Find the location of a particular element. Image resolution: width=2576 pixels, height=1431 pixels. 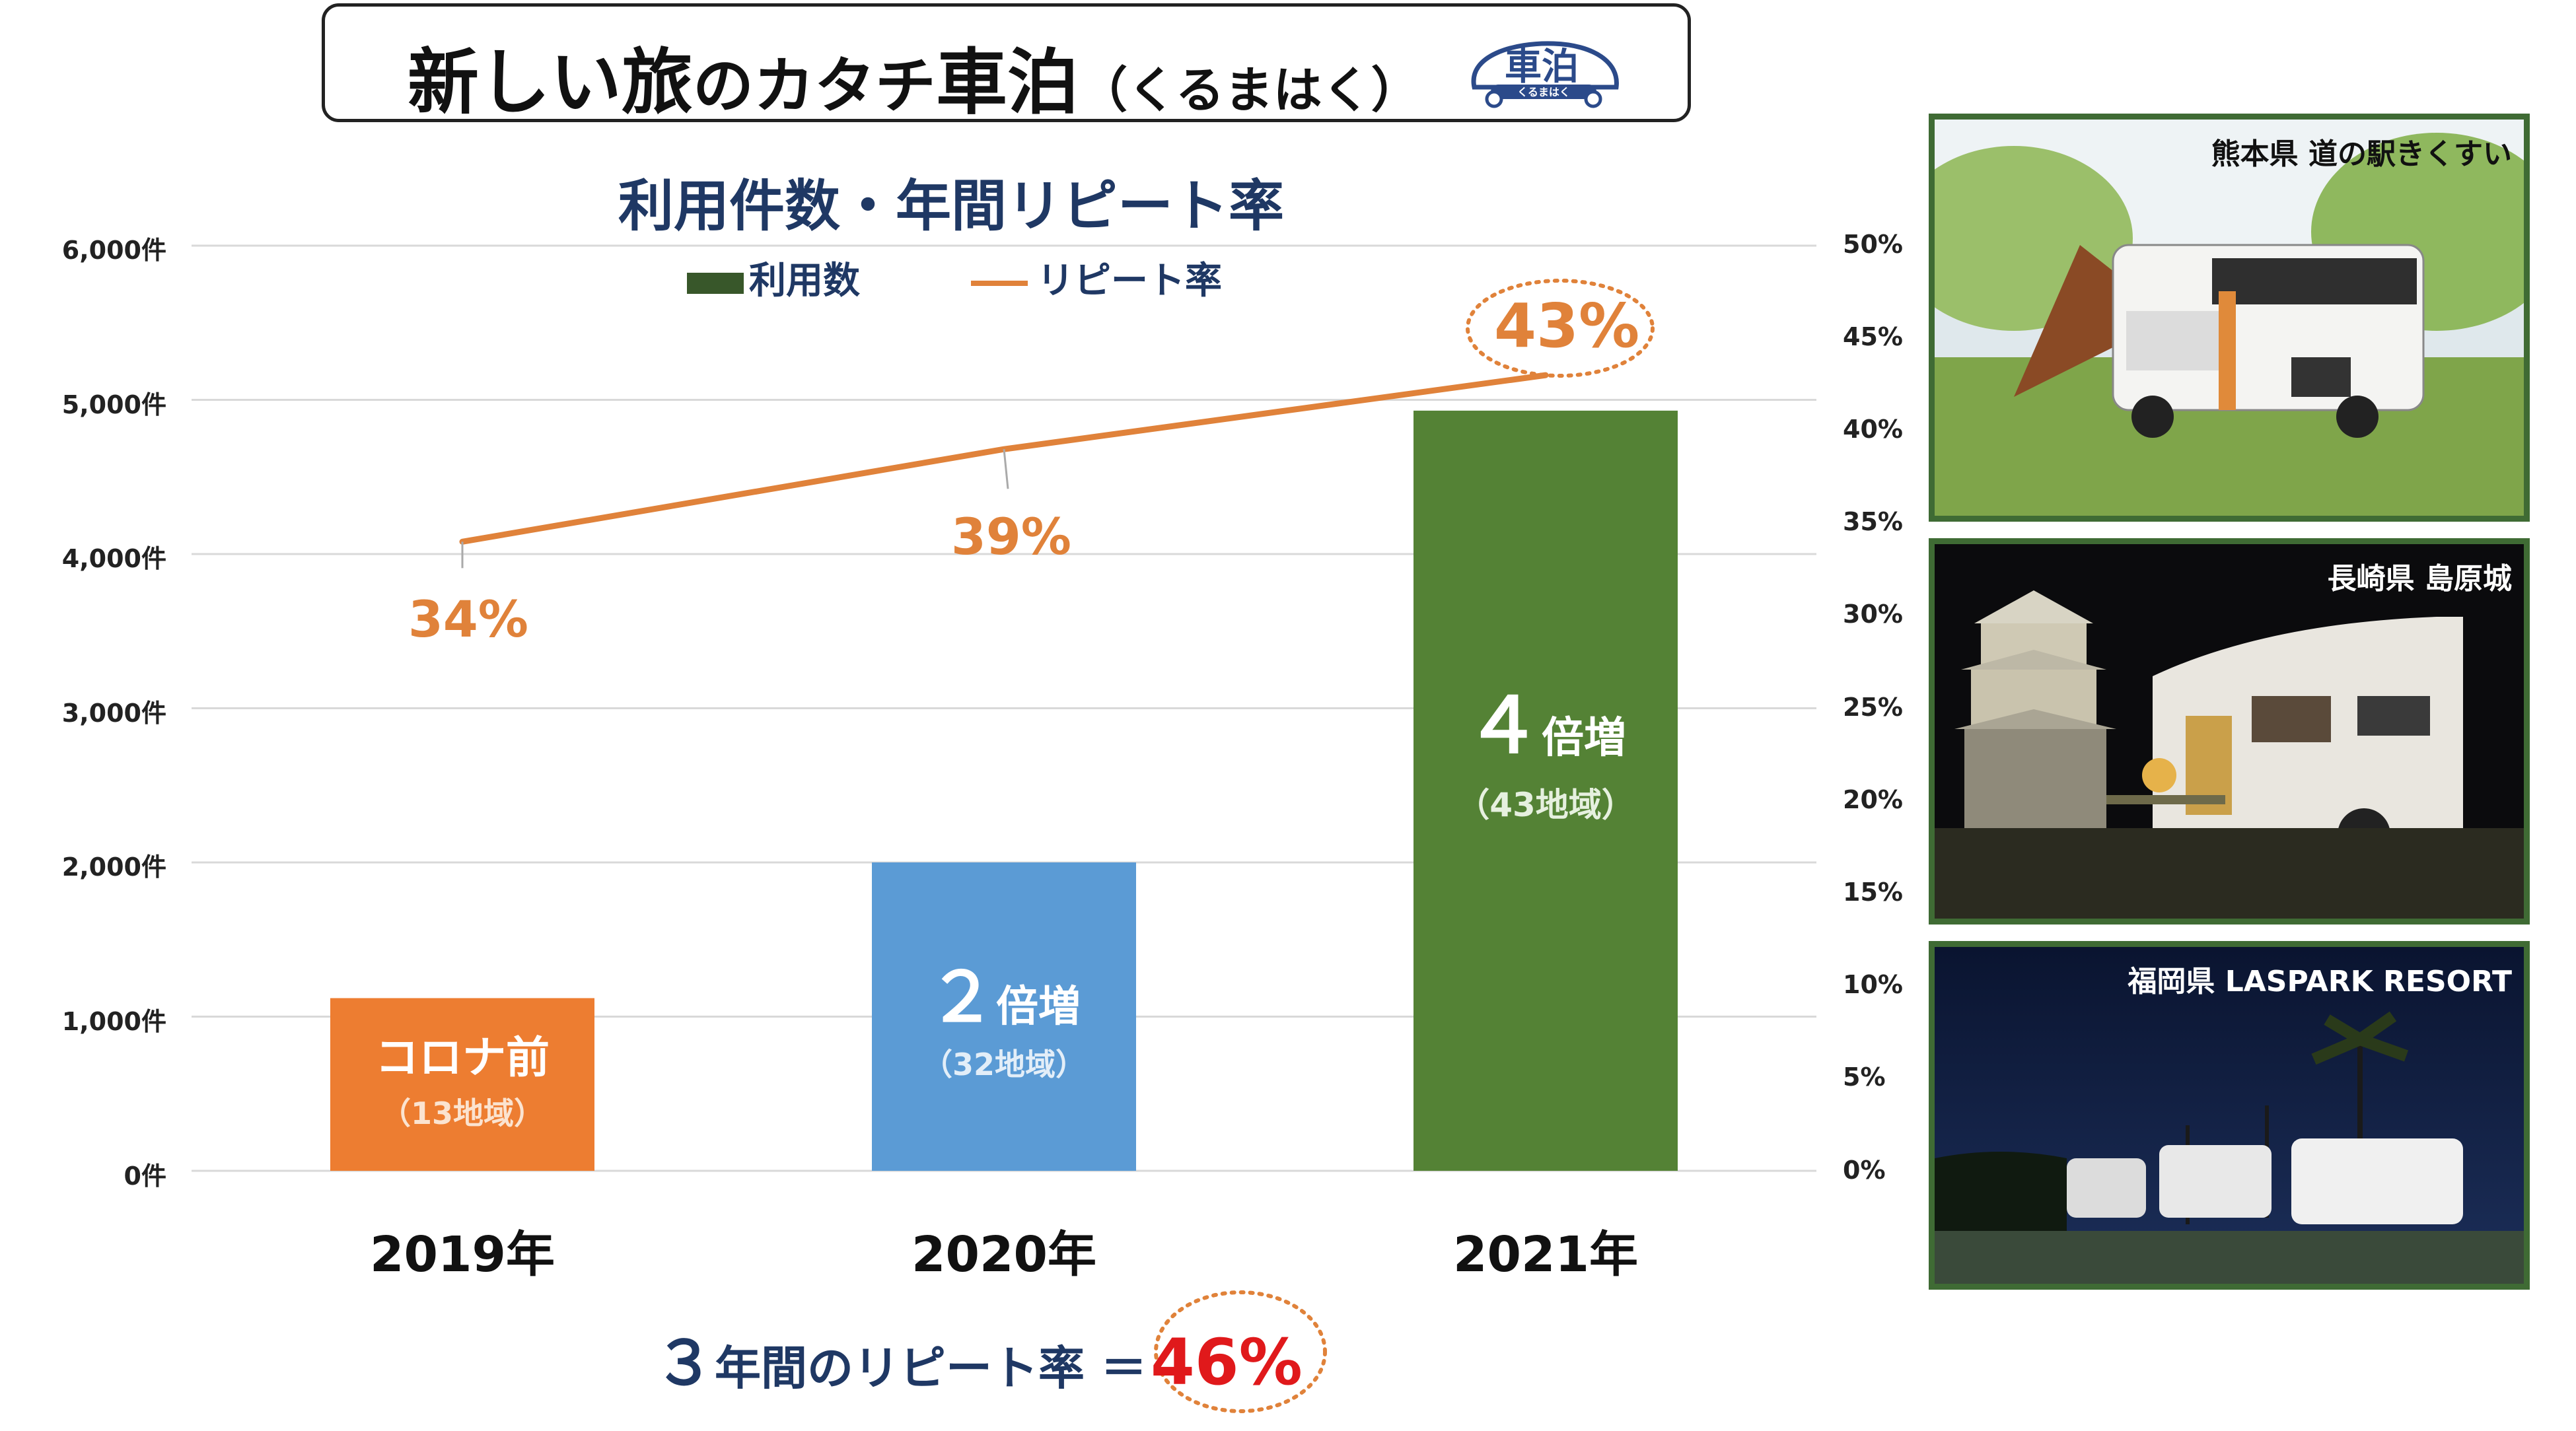

y-left-tick-4000: 4,000件 is located at coordinates (114, 558).